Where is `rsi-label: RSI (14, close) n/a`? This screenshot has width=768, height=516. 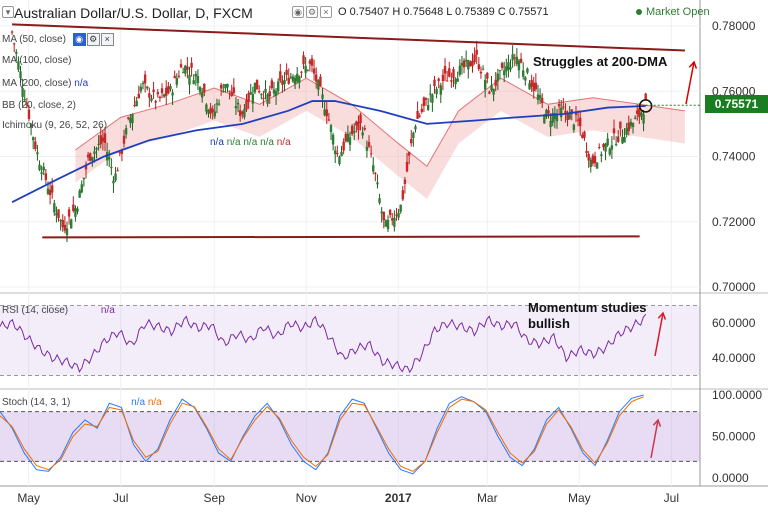 rsi-label: RSI (14, close) n/a is located at coordinates (58, 310).